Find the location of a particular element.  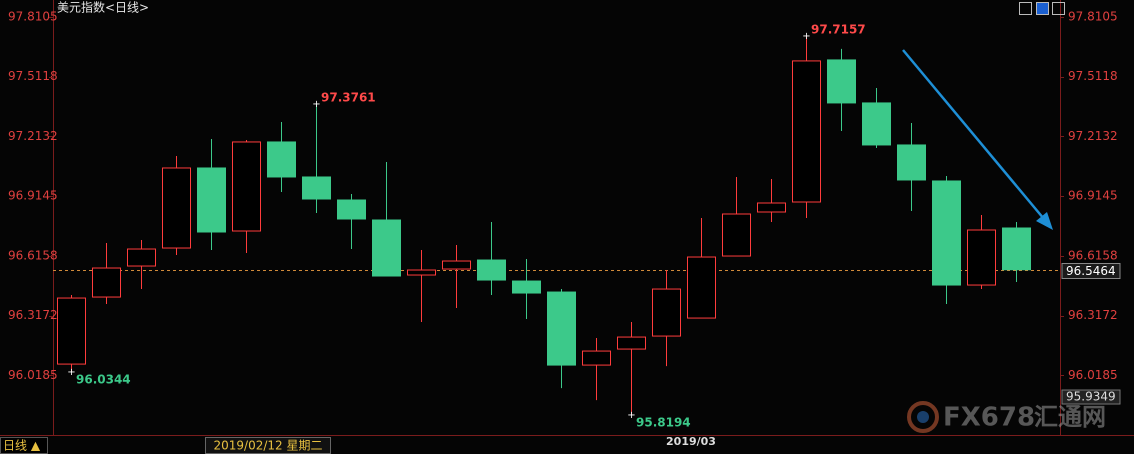

cursor-value-label: 95.9349 is located at coordinates (1091, 397).